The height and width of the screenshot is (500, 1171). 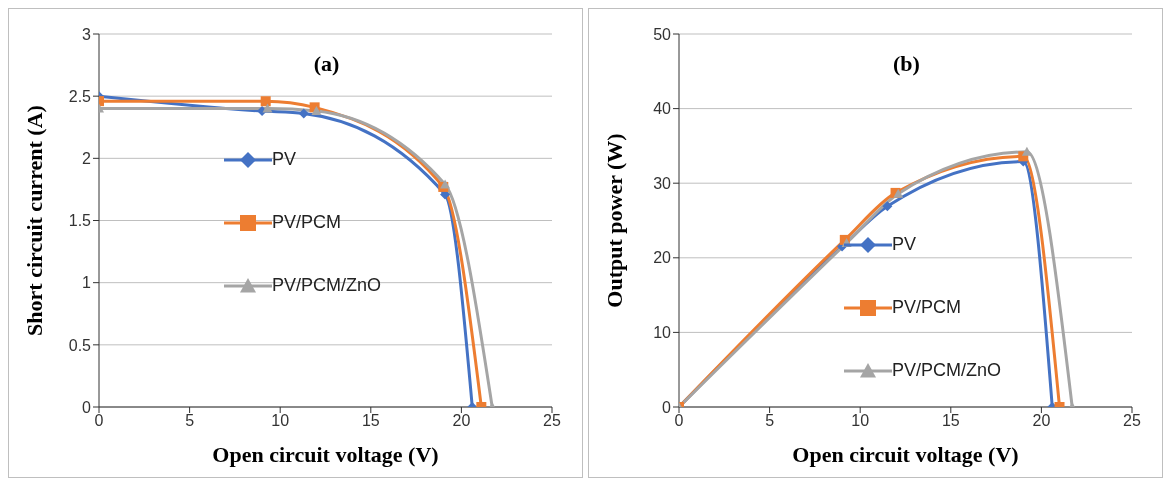 I want to click on y-axis-title: Short circuit current (A), so click(x=34, y=220).